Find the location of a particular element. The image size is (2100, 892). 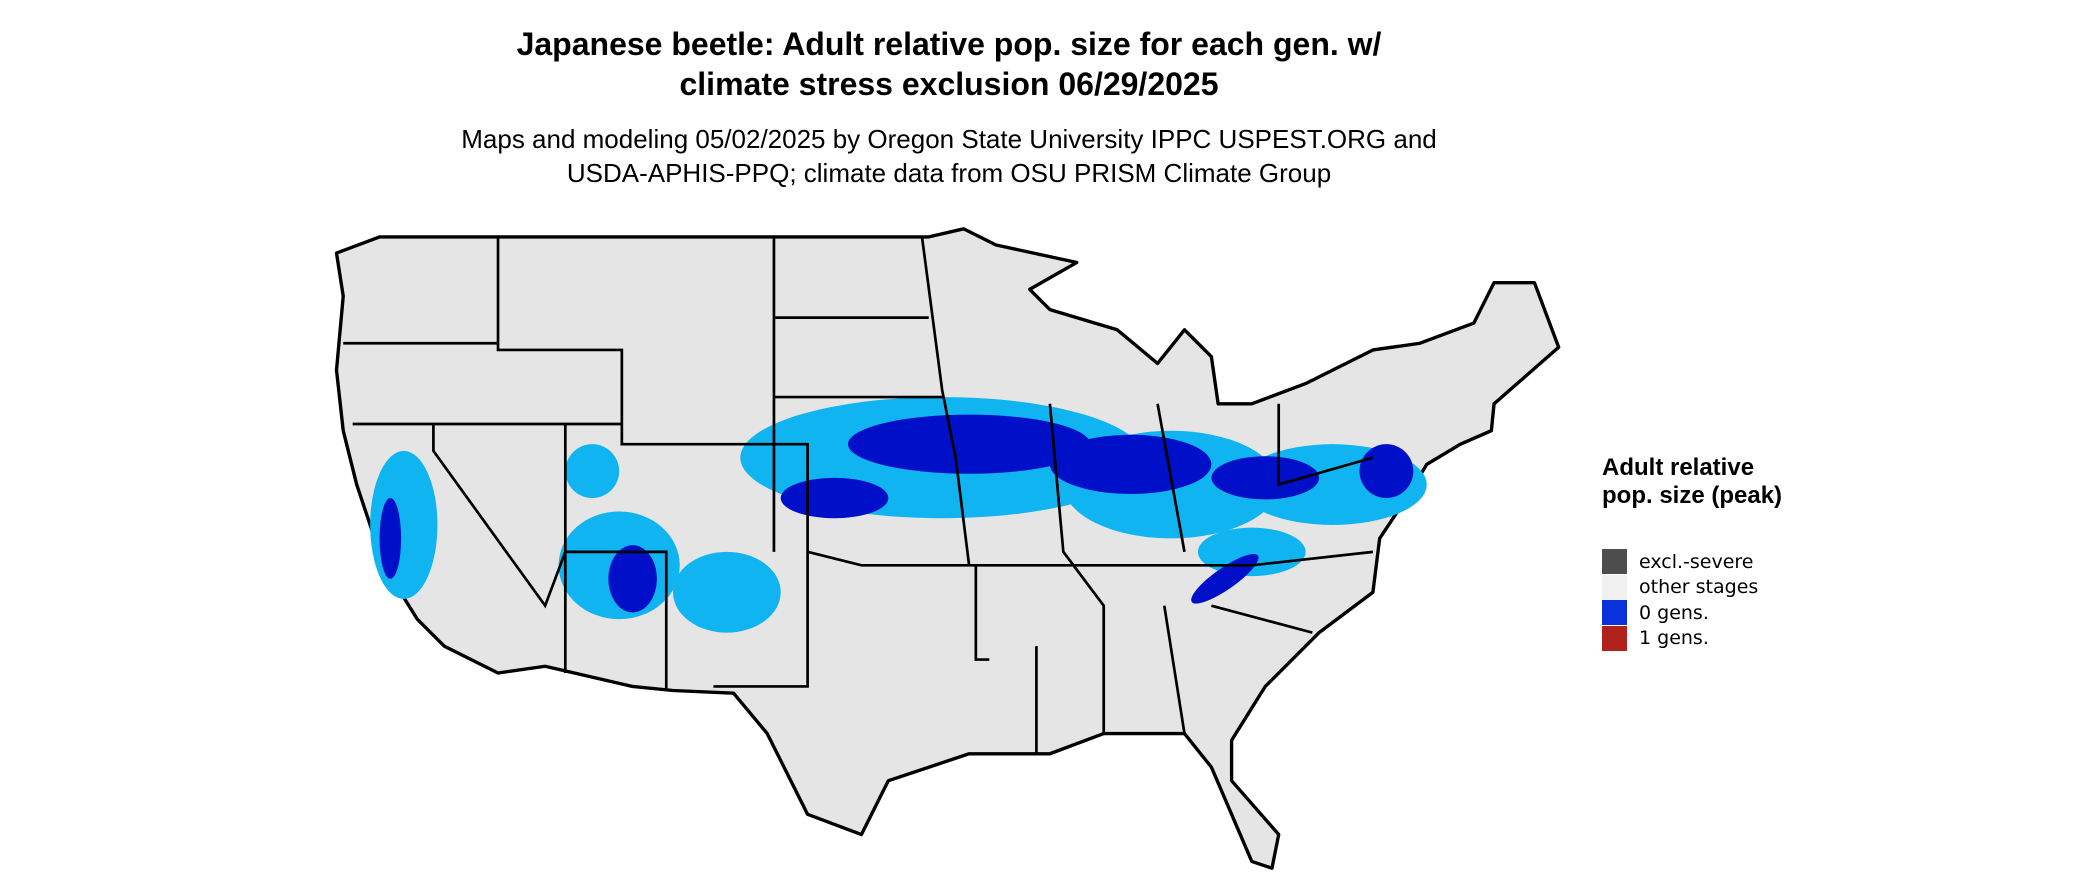

legend-item: other stages is located at coordinates (1680, 587).